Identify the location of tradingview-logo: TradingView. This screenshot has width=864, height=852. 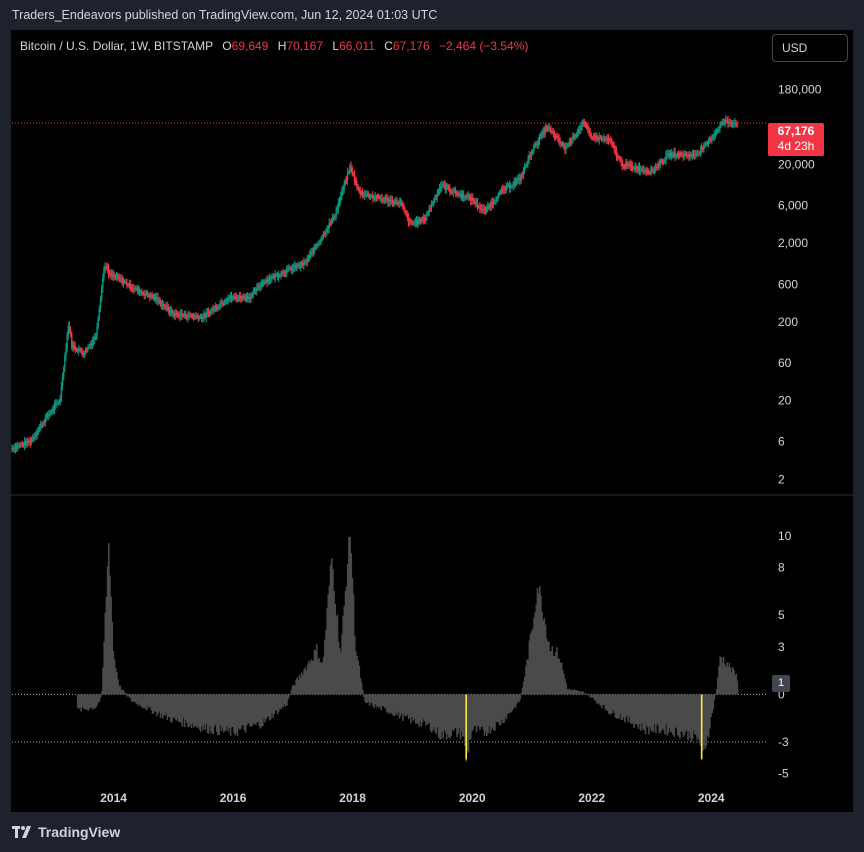
(66, 832).